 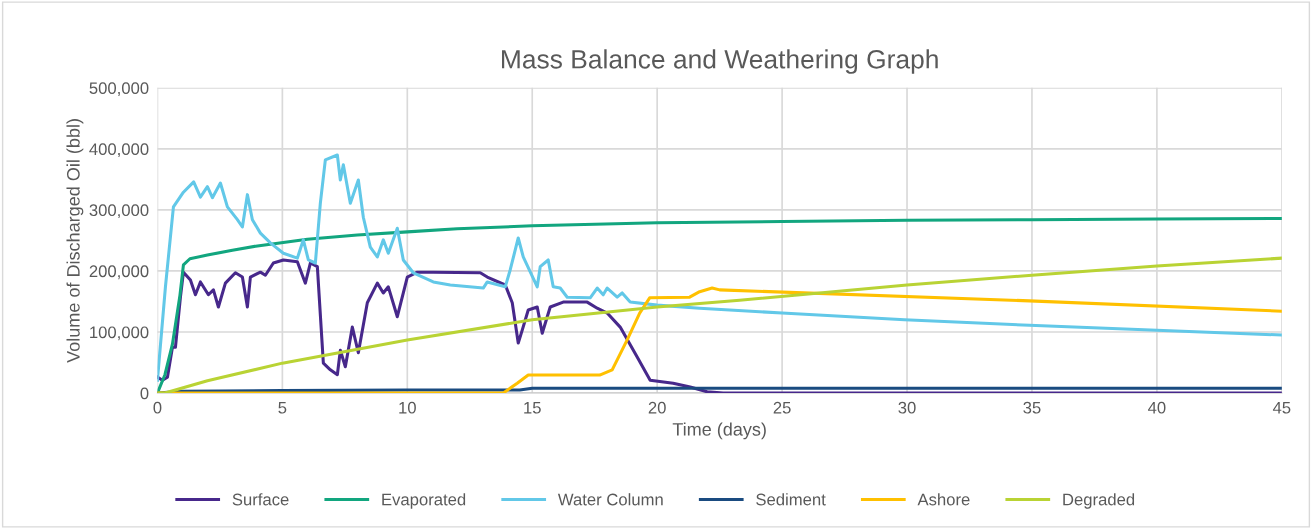 I want to click on legend-label: Ashore, so click(x=943, y=499).